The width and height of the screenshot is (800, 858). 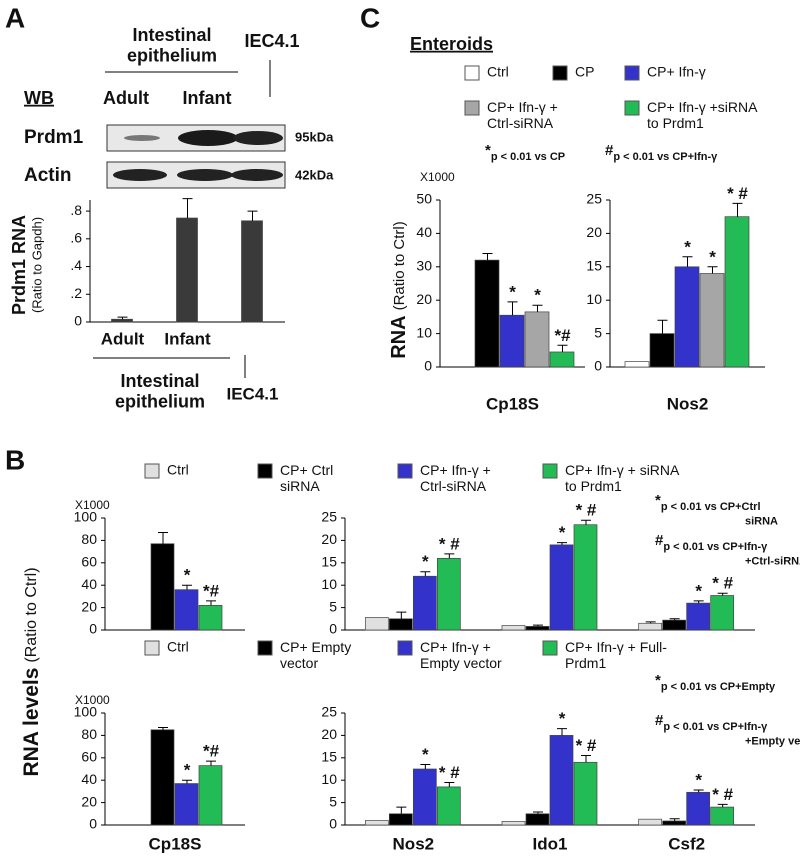 I want to click on footnote-text-line: +Empty vector, so click(x=772, y=741).